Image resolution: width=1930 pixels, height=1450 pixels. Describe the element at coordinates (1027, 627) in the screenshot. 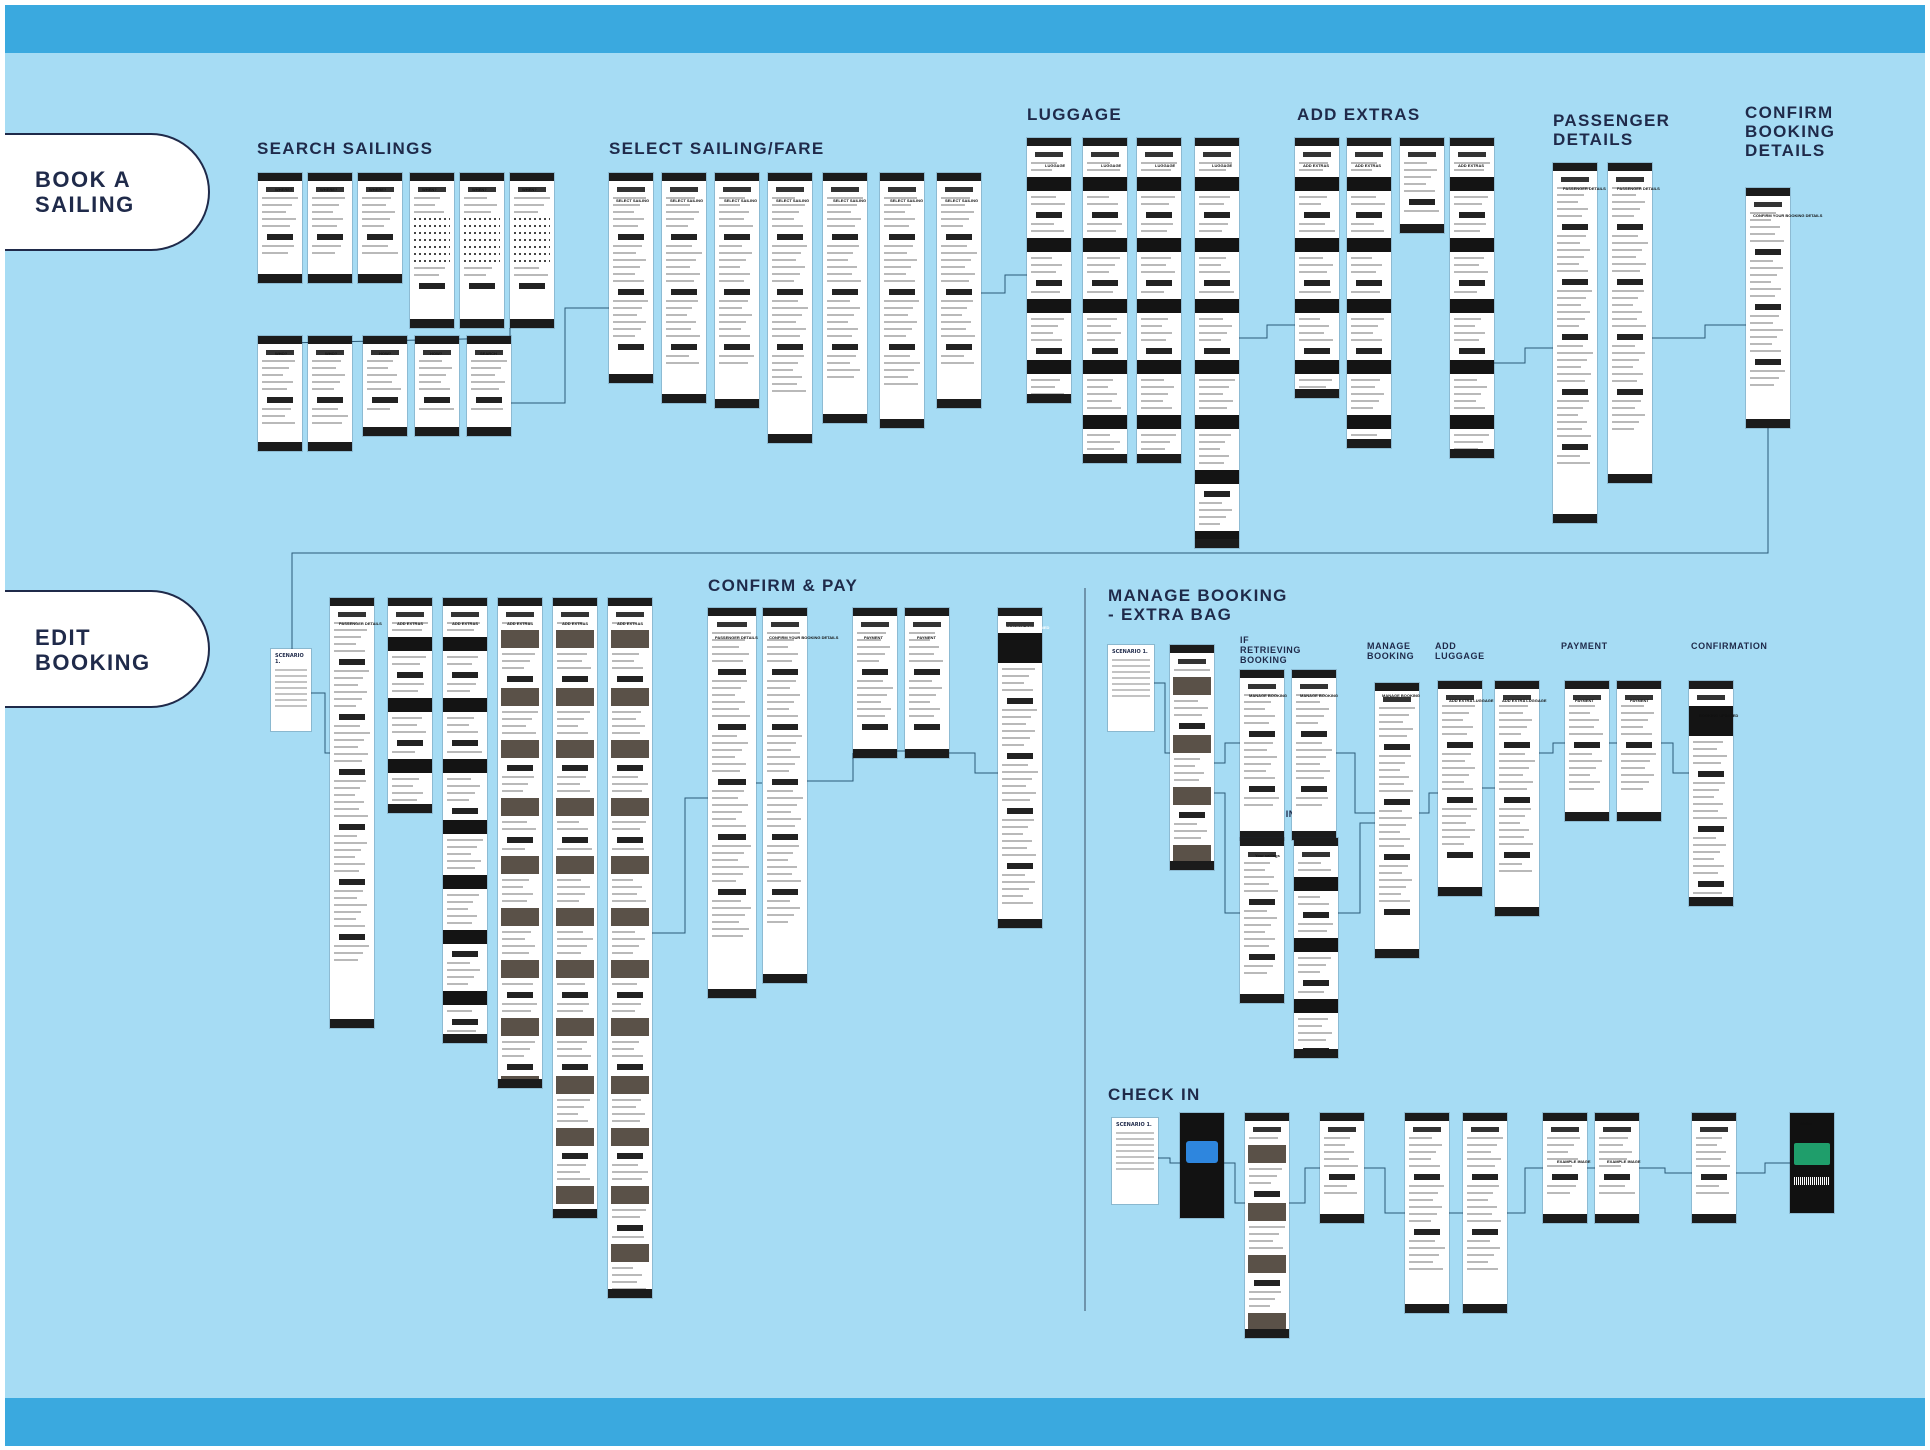

I see `screen-label: BOOKING CONFIRMED` at that location.